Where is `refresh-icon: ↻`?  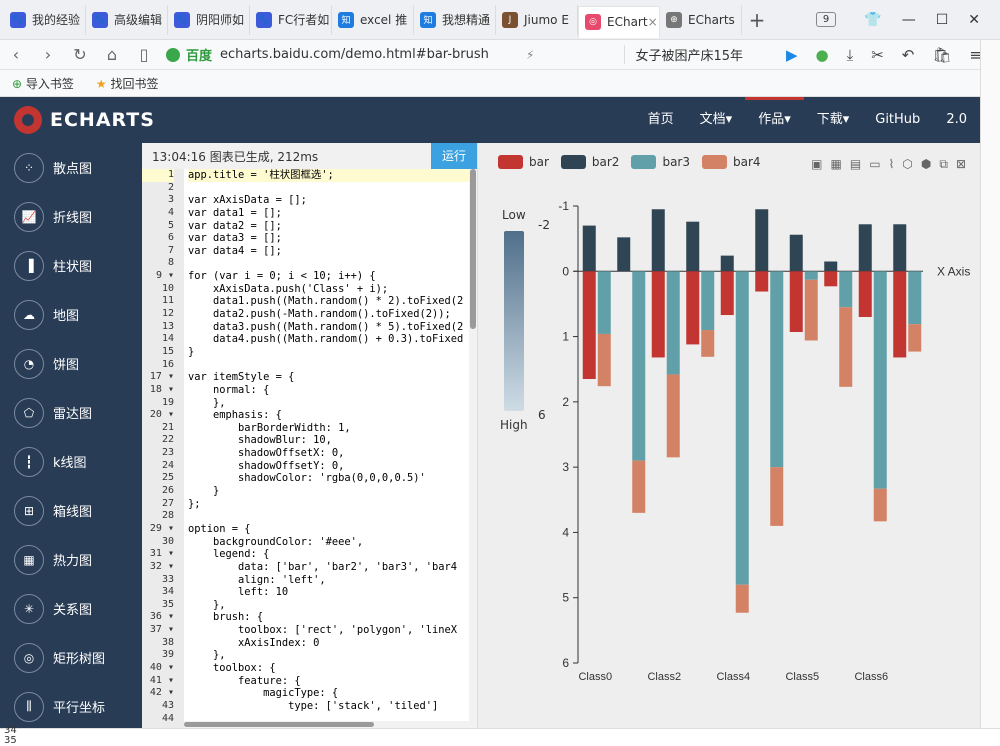 refresh-icon: ↻ is located at coordinates (80, 54).